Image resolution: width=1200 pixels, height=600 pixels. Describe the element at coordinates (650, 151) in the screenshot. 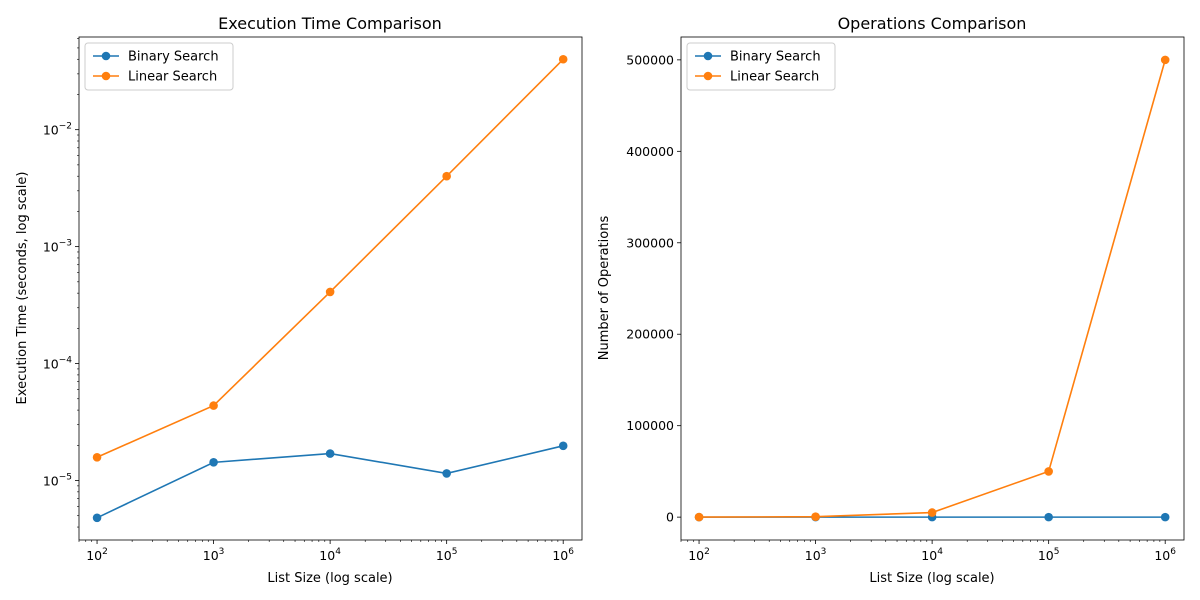

I see `y-tick-label: 400000` at that location.